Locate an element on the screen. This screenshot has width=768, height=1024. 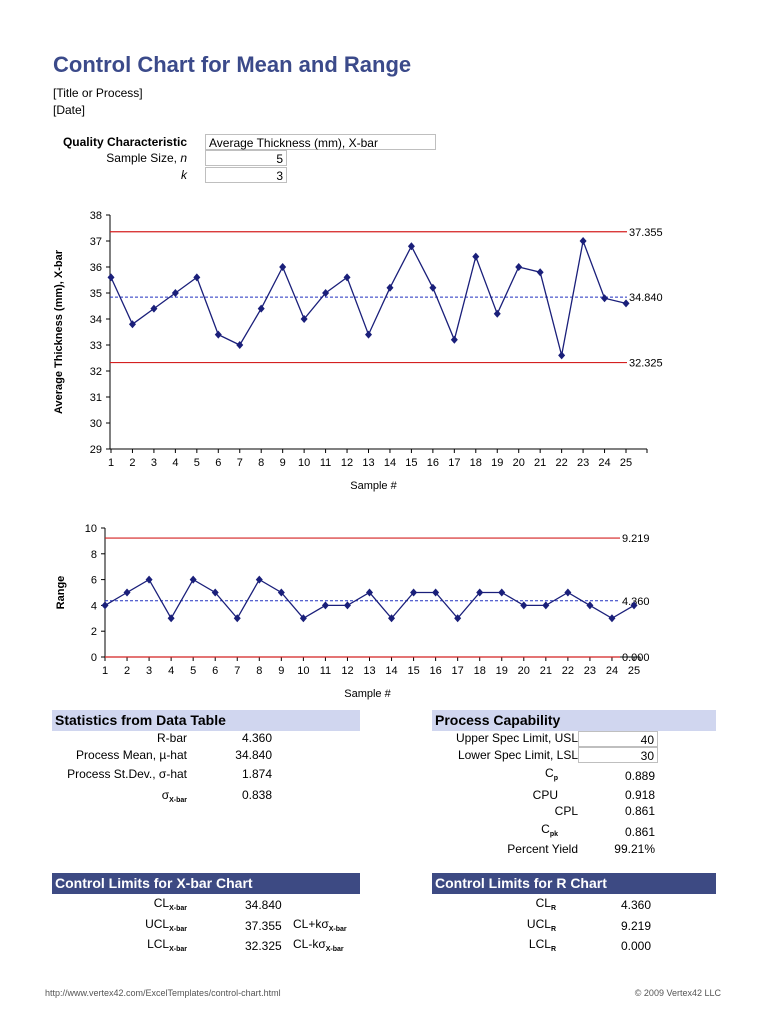
cp-sym: C is located at coordinates (549, 773).